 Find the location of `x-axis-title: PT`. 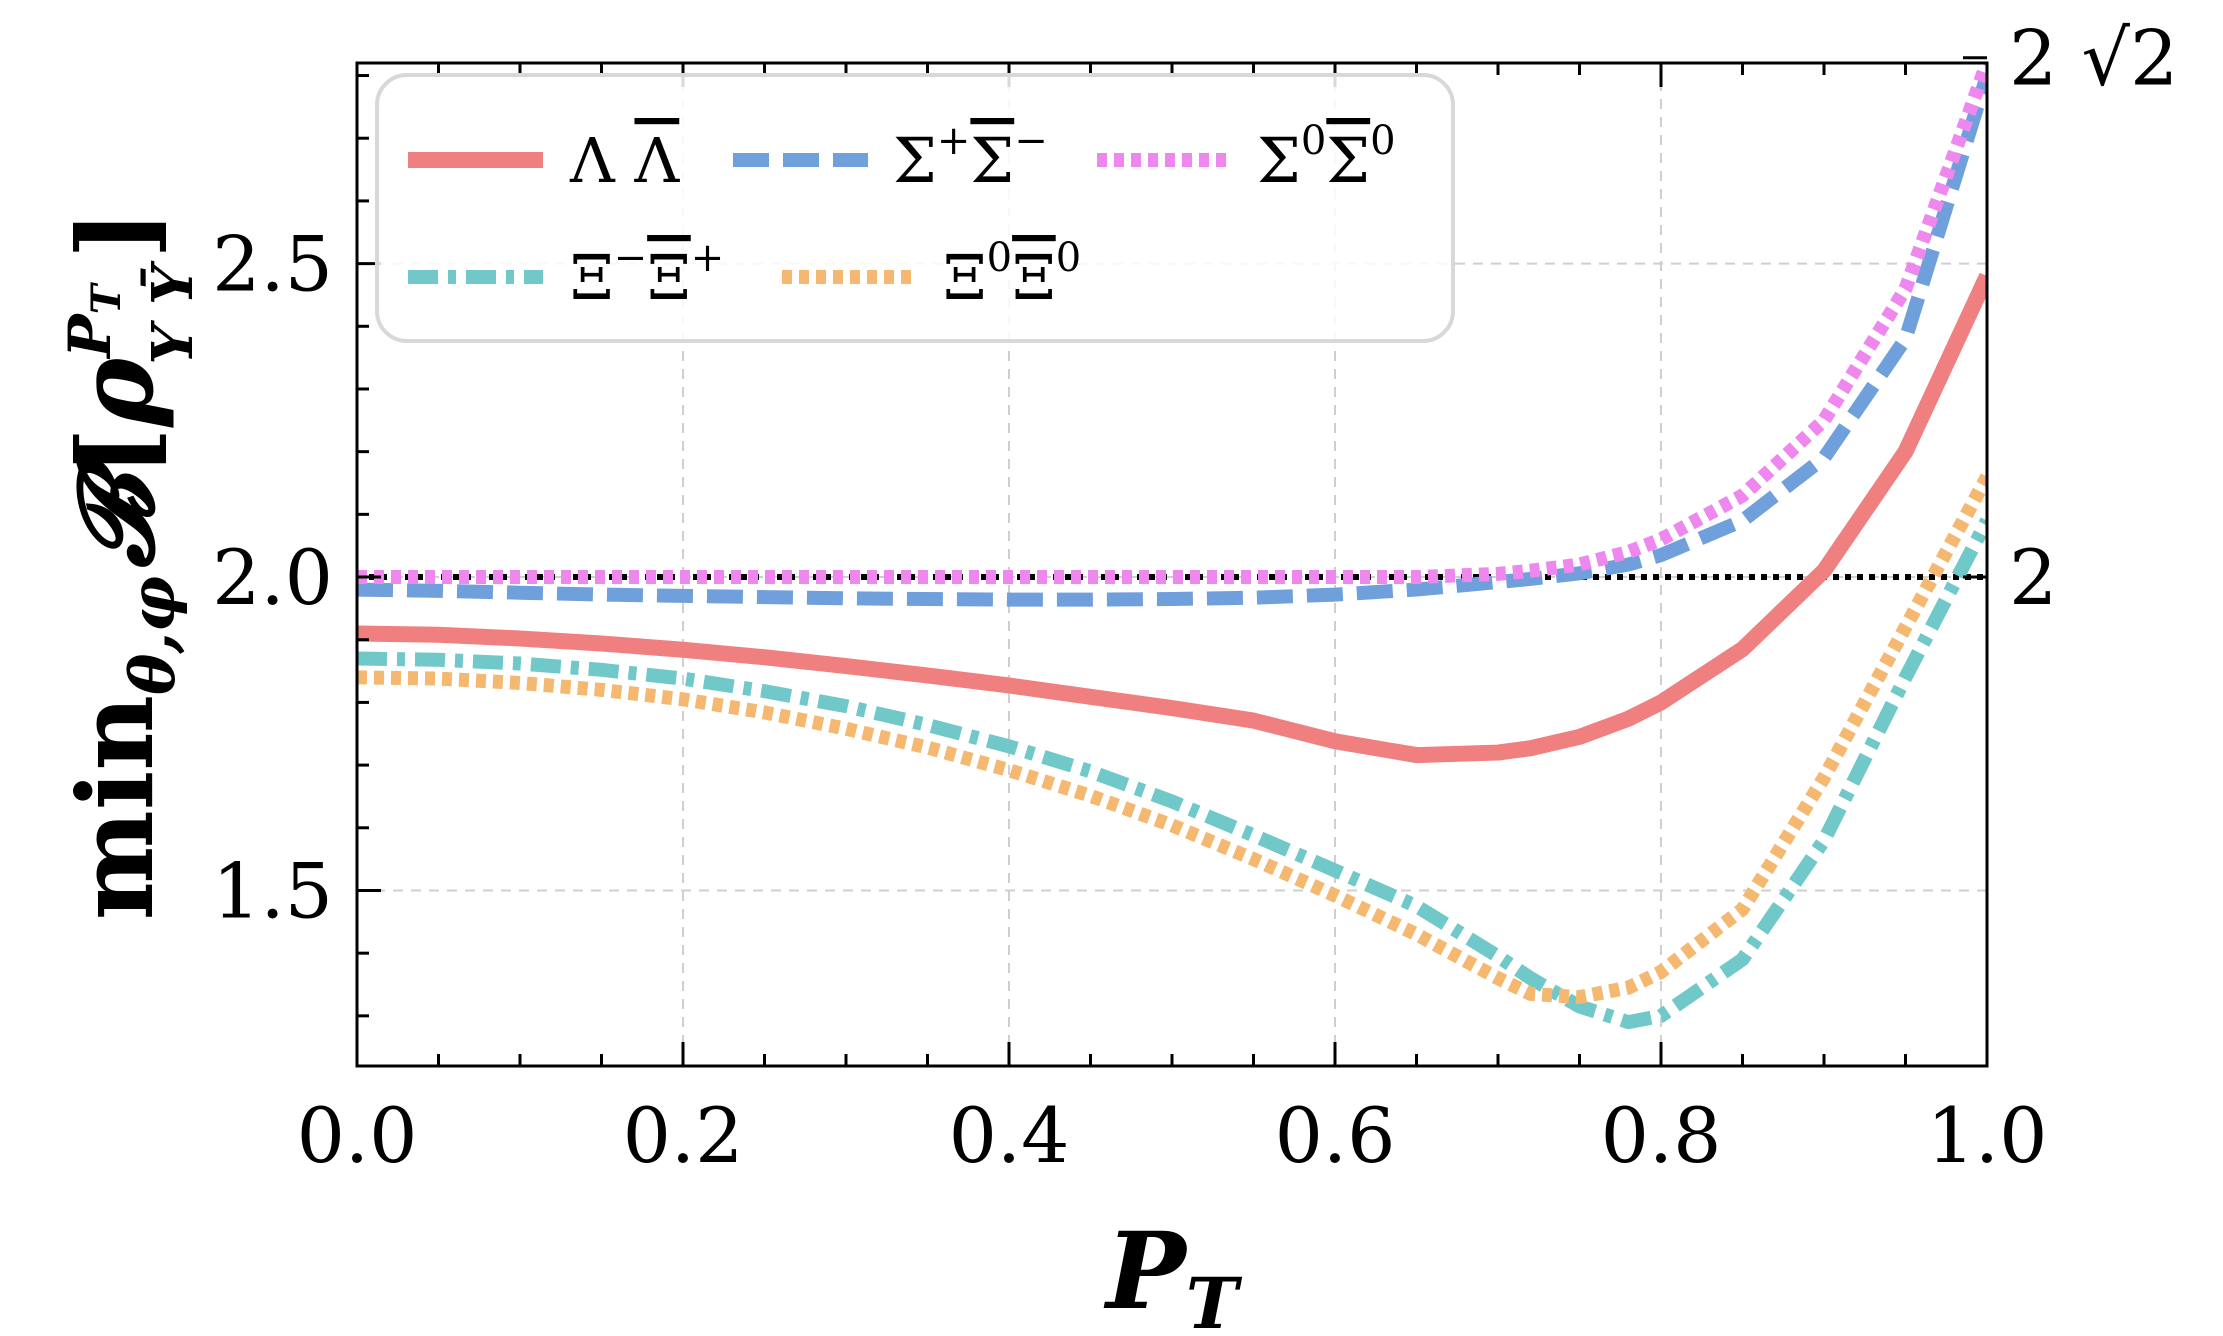

x-axis-title: PT is located at coordinates (1173, 1272).